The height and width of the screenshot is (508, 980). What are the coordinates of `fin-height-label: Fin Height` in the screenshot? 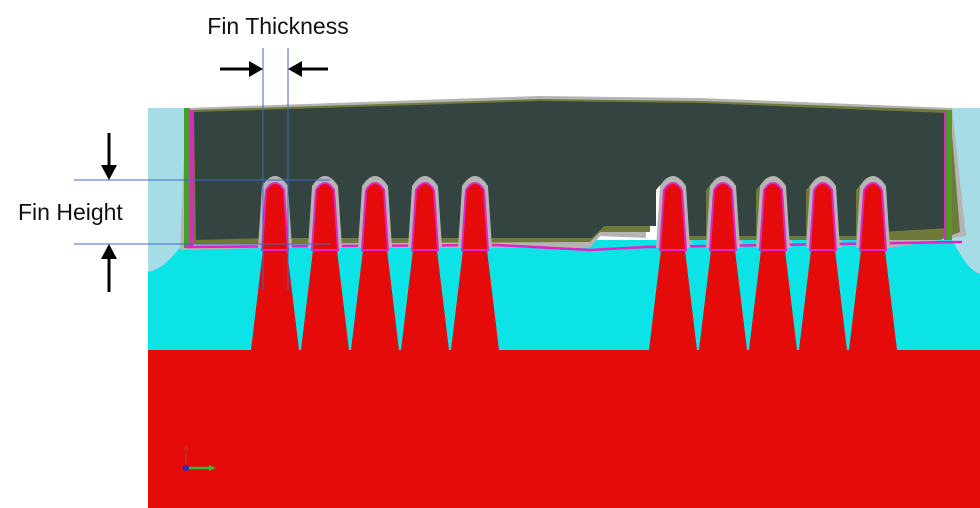 It's located at (70, 212).